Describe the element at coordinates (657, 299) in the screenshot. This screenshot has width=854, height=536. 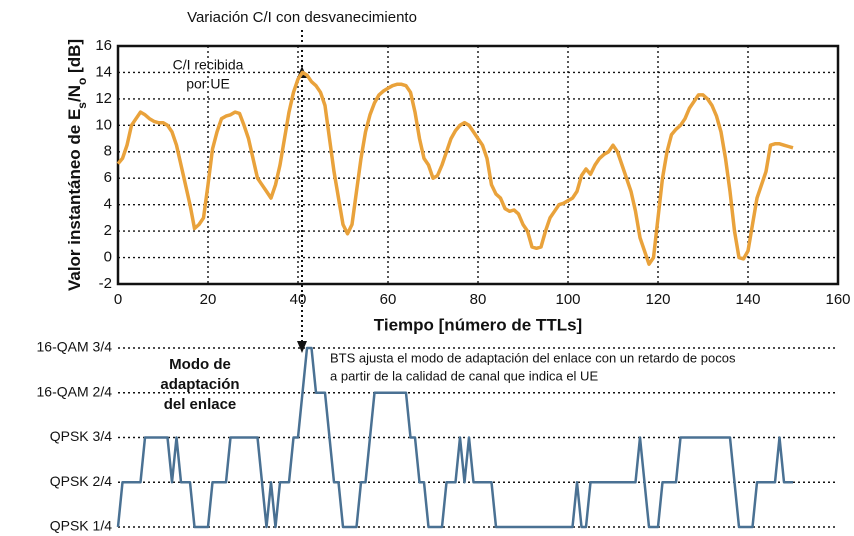
I see `x-tick-label: 120` at that location.